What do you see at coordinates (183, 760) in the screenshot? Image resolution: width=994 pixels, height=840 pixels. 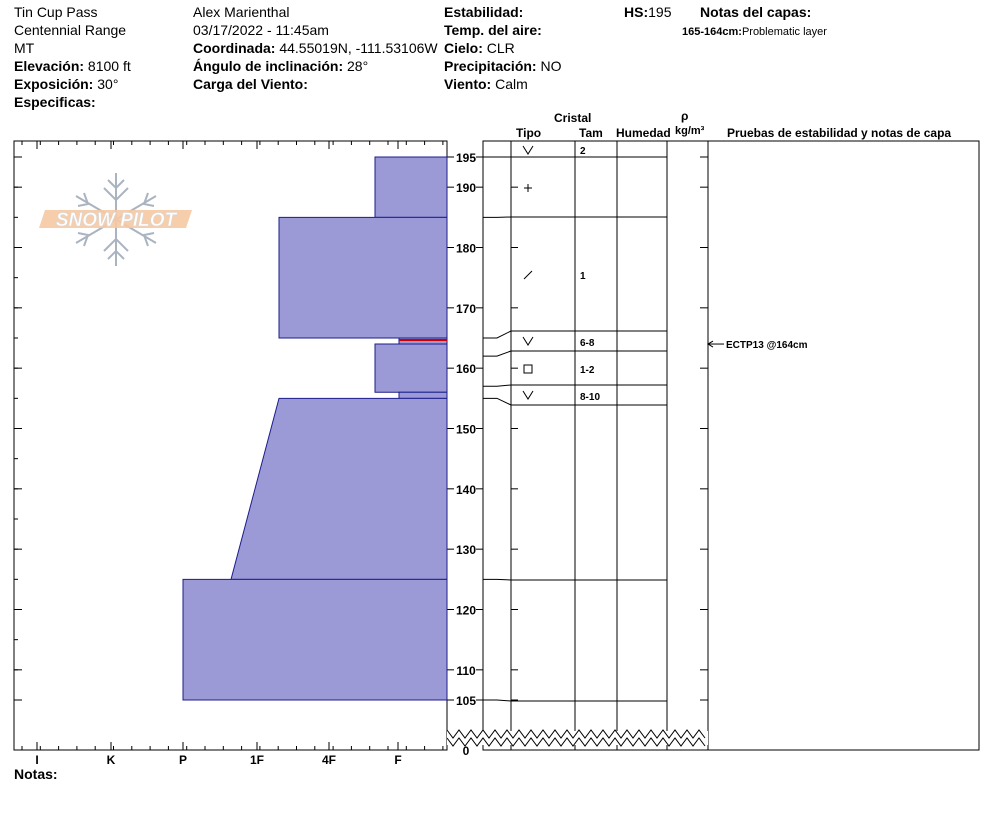 I see `hardness-tick-label: P` at bounding box center [183, 760].